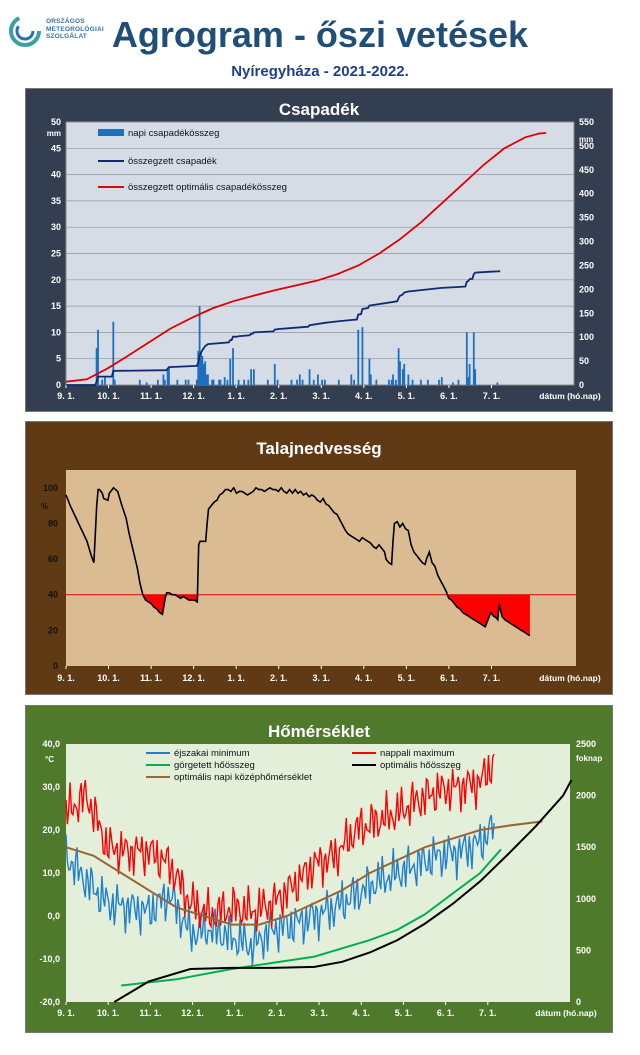  Describe the element at coordinates (318, 448) in the screenshot. I see `chart-title: Talajnedvesség` at that location.